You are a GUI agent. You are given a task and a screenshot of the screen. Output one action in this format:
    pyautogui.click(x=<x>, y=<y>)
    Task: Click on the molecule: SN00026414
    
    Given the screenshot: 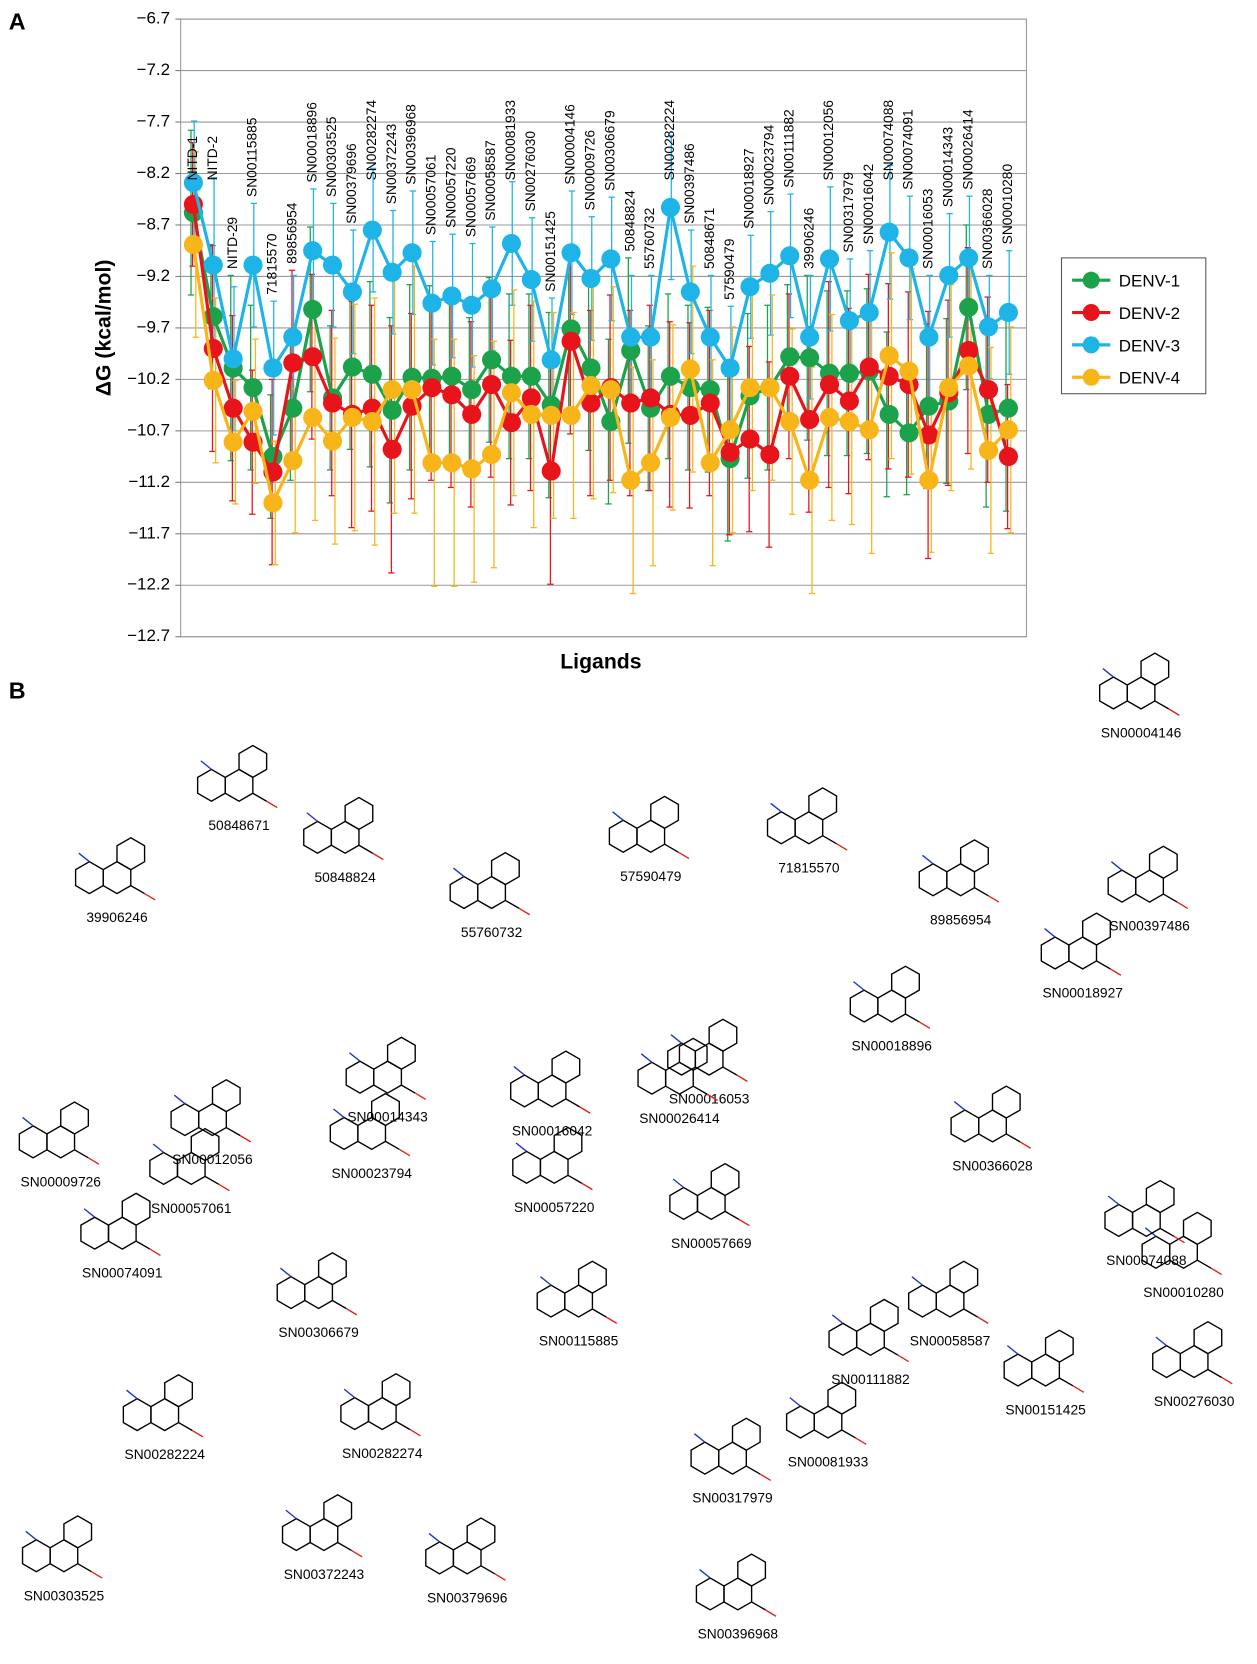 What is the action you would take?
    pyautogui.click(x=678, y=1081)
    